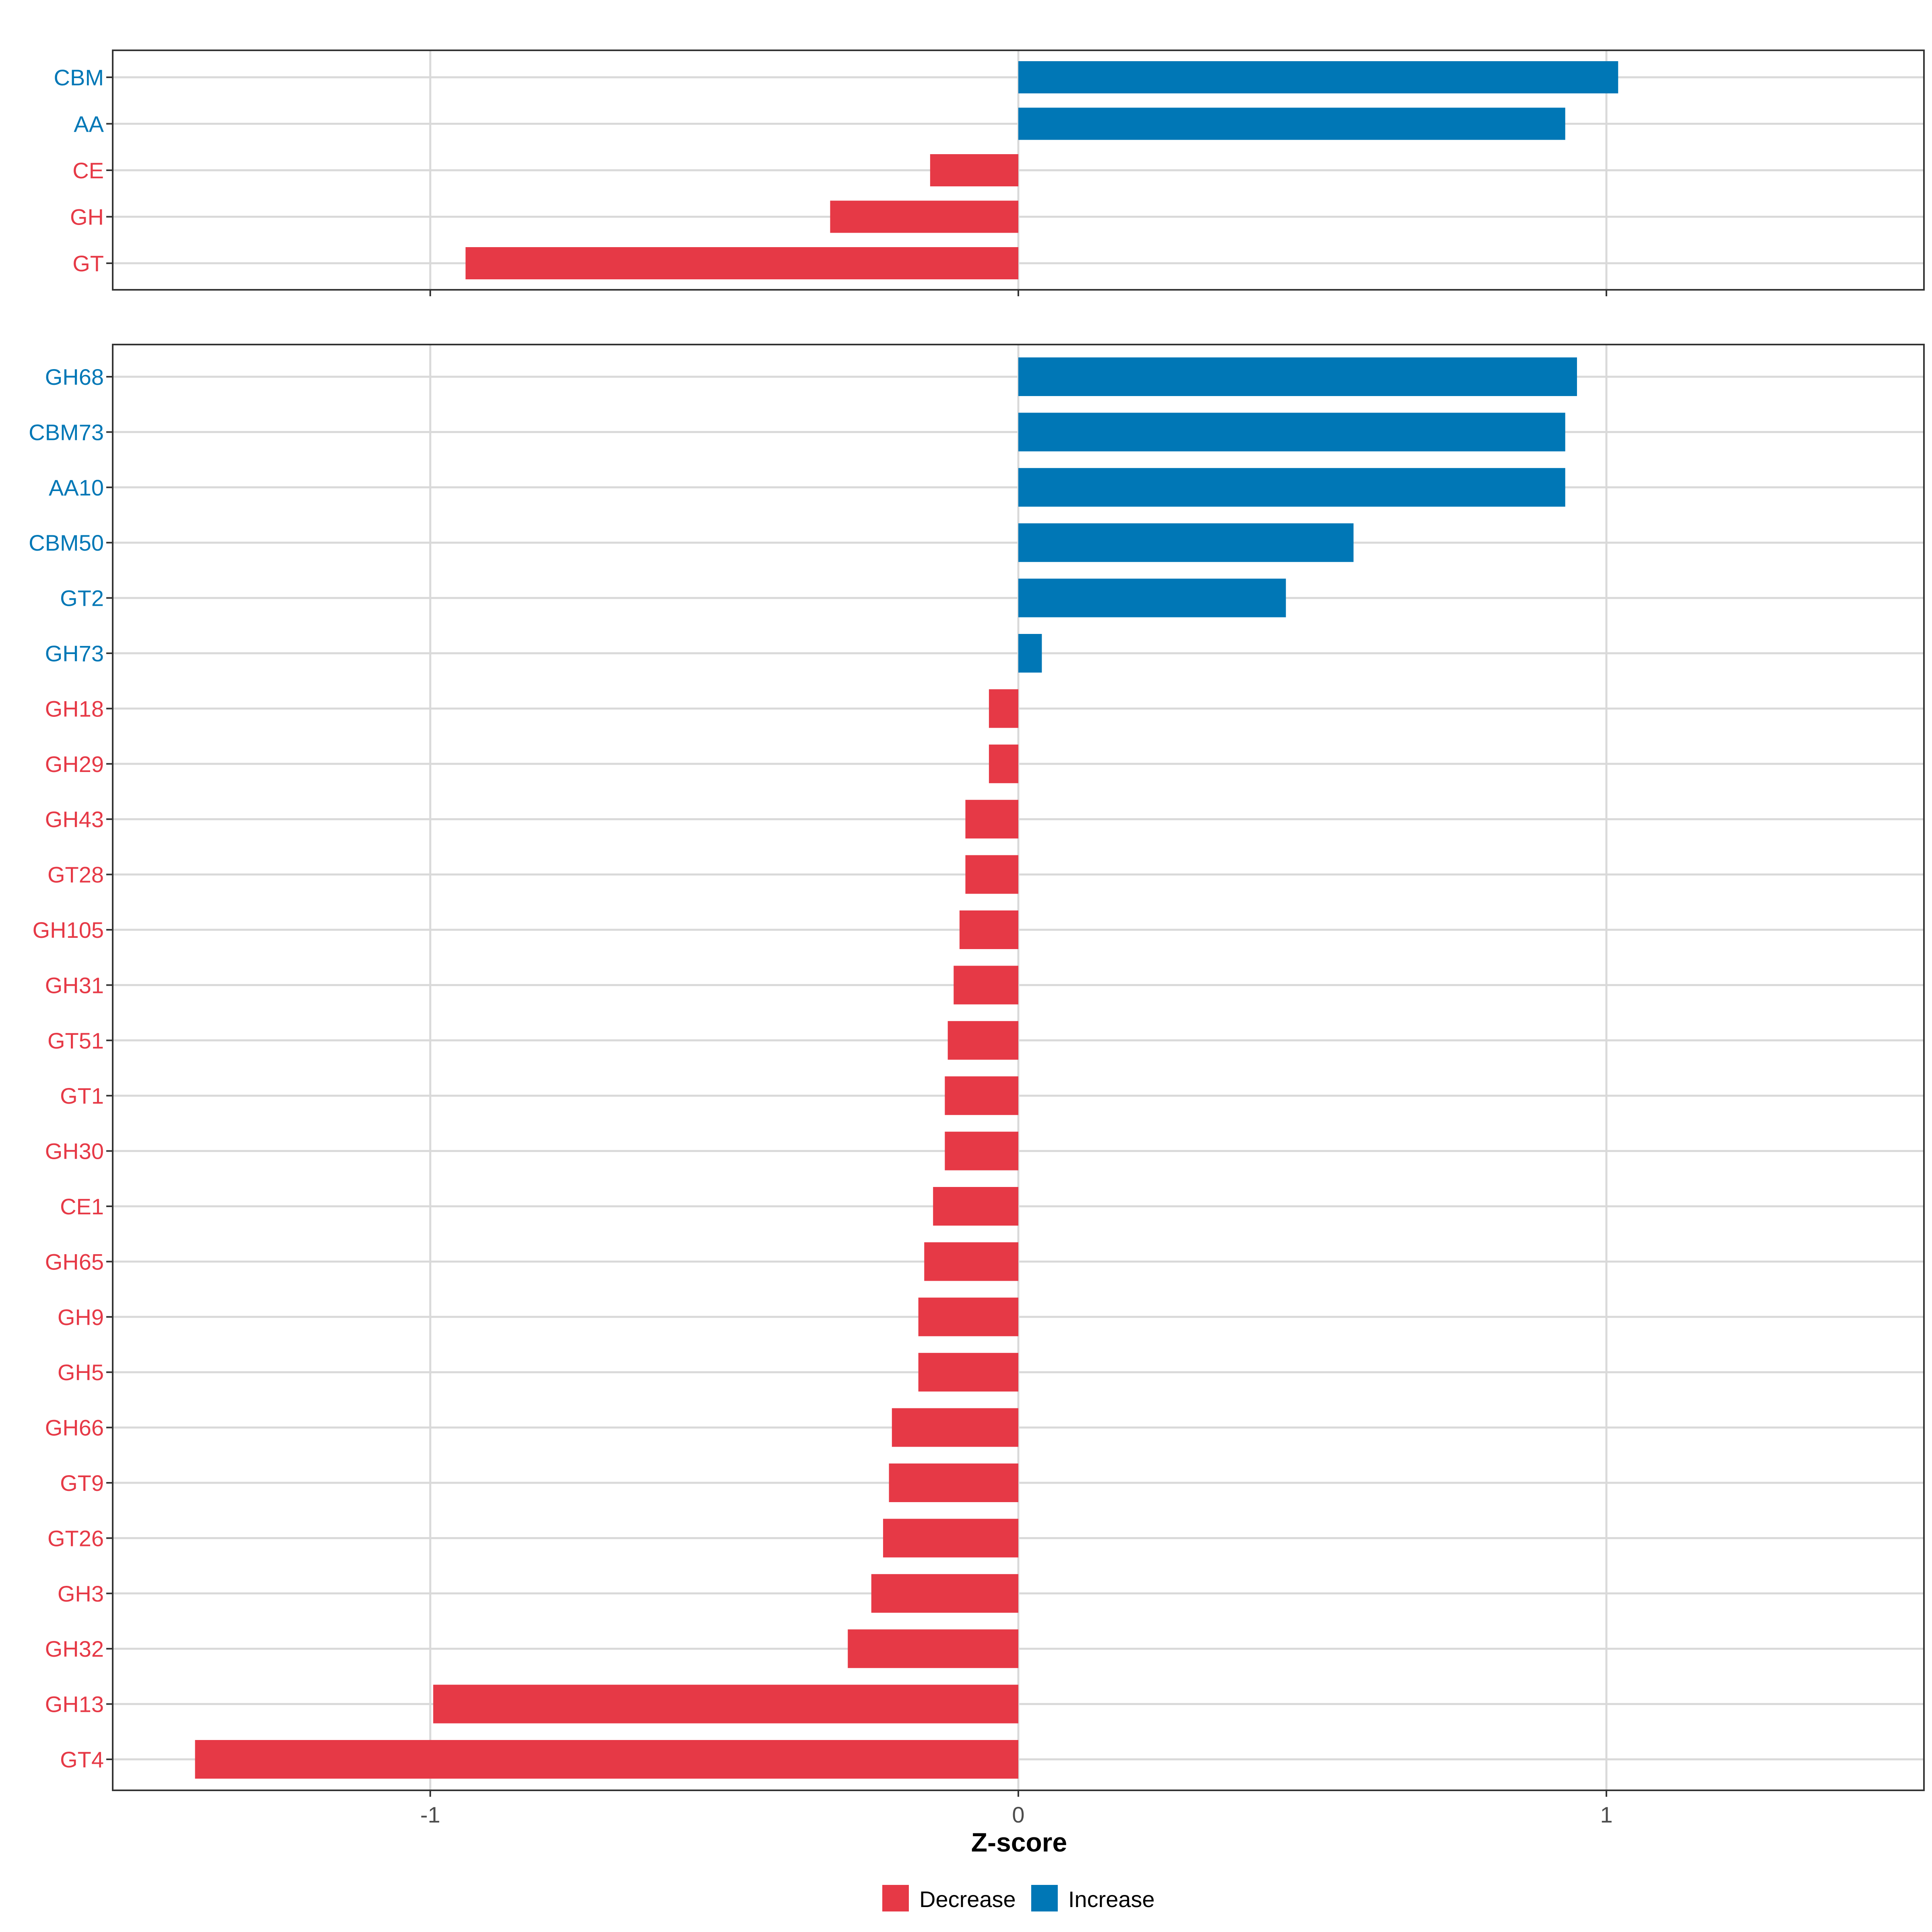 The width and height of the screenshot is (1932, 1932). Describe the element at coordinates (1030, 653) in the screenshot. I see `bar-gh73` at that location.